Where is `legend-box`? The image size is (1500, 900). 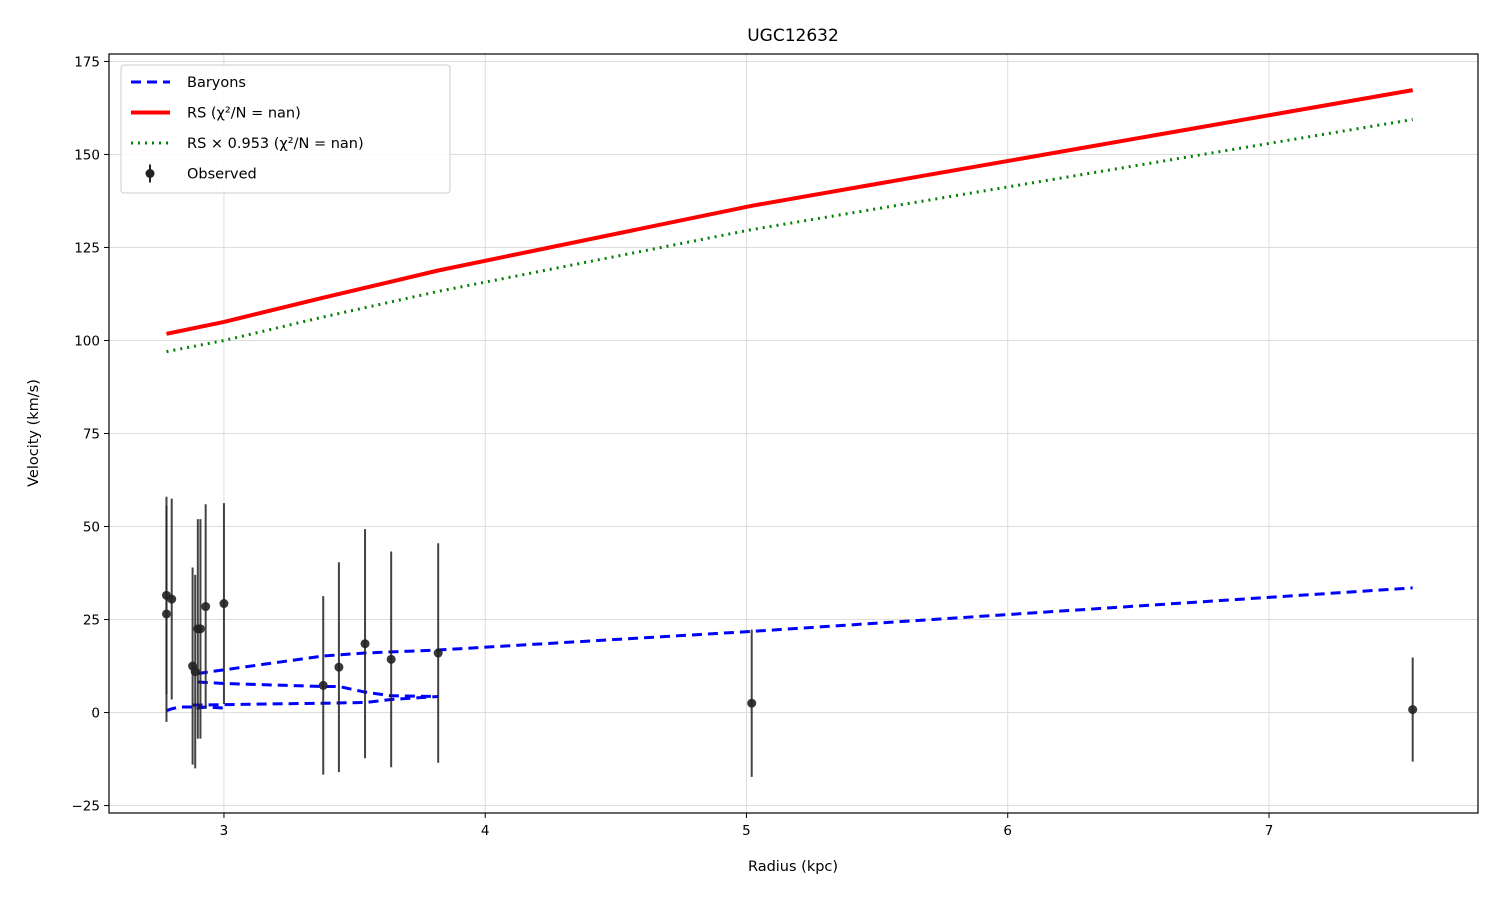 legend-box is located at coordinates (285, 129).